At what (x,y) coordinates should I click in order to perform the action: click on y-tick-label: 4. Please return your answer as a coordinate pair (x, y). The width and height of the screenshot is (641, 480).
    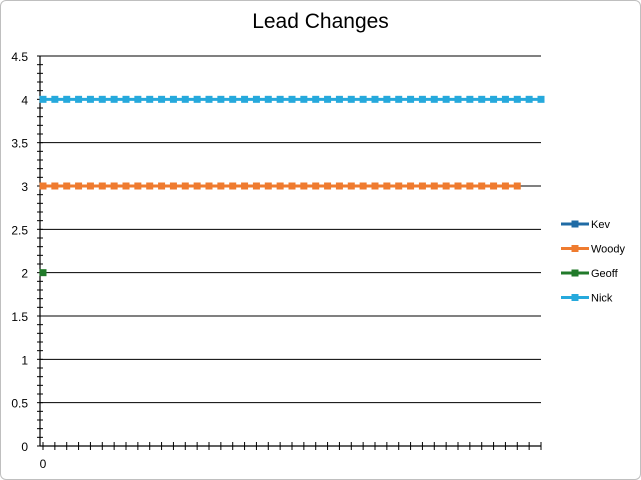
    Looking at the image, I should click on (24, 100).